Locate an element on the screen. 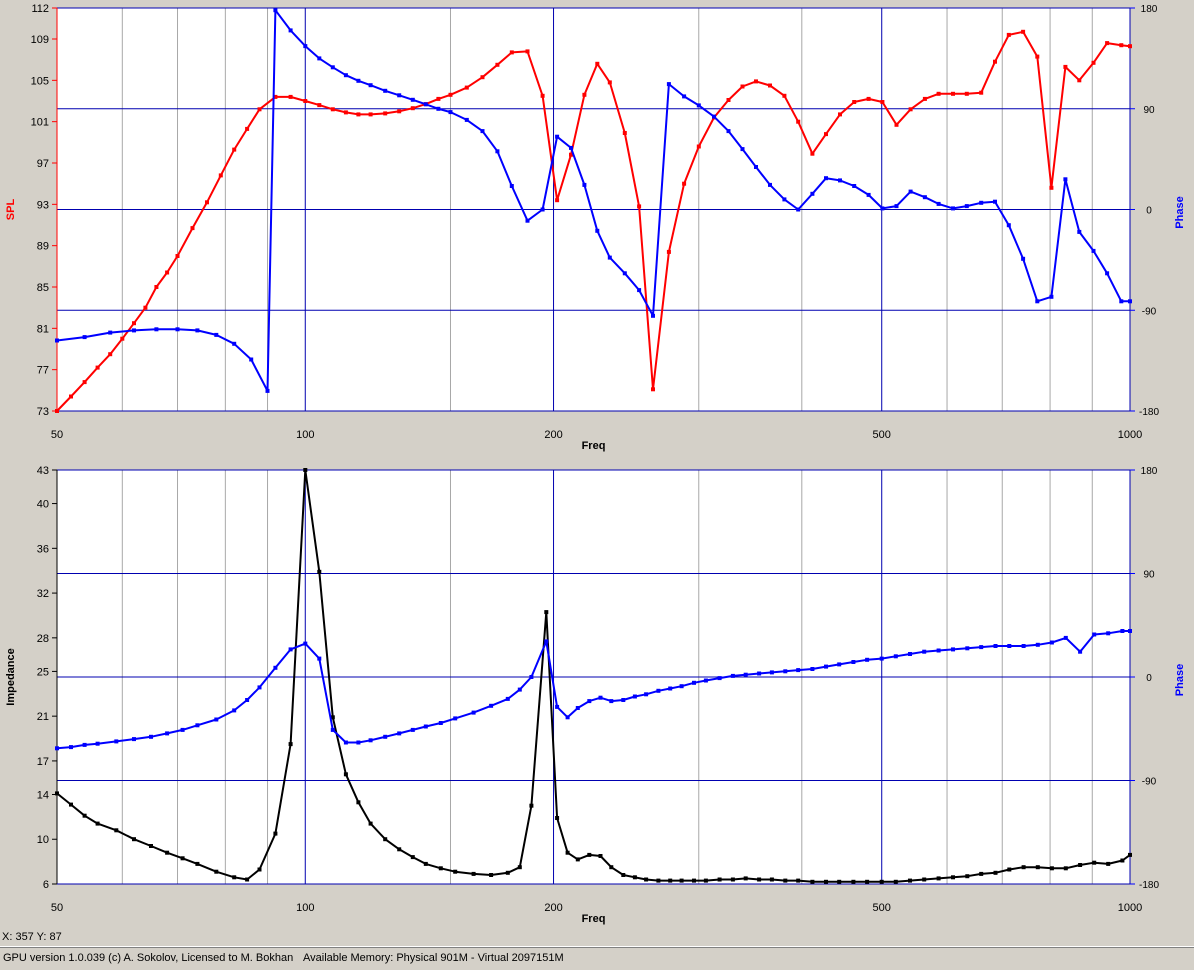 The height and width of the screenshot is (970, 1194). y-tick-label: 73 is located at coordinates (43, 412).